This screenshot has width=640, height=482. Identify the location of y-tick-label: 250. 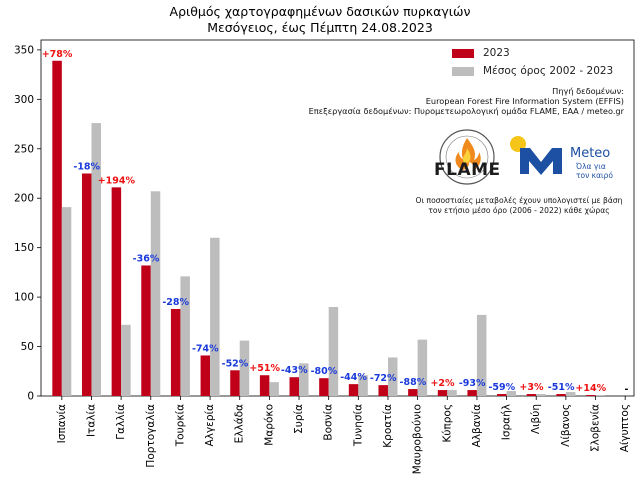
(24, 149).